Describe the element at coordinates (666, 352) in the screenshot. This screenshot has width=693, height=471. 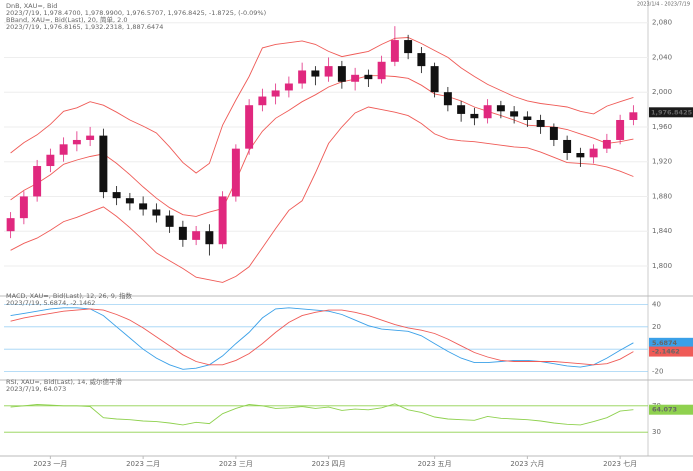
I see `last-value-label: -2.1462` at that location.